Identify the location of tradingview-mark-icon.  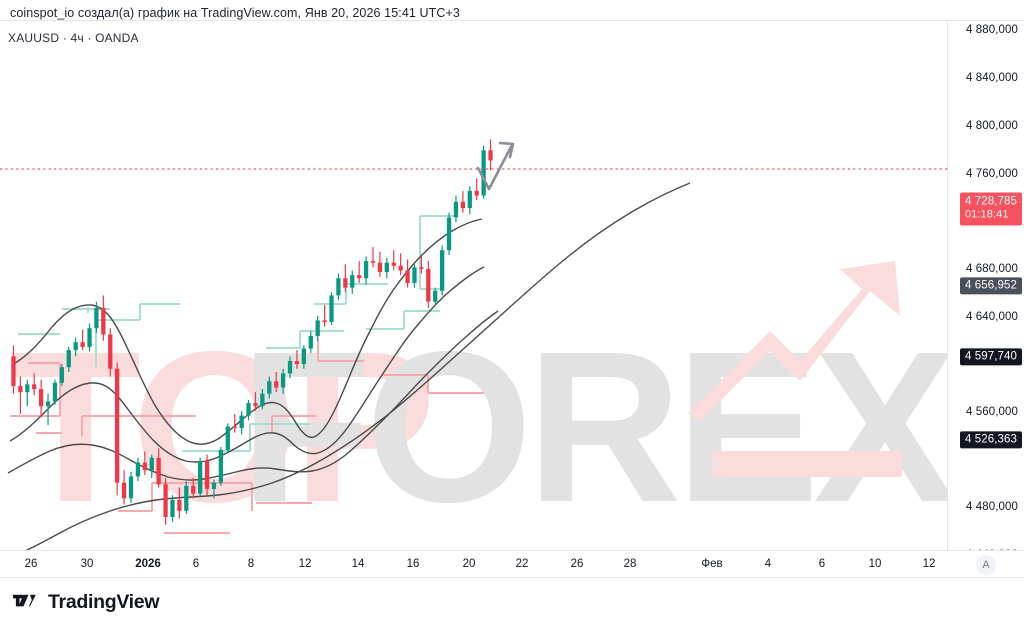
(24, 600).